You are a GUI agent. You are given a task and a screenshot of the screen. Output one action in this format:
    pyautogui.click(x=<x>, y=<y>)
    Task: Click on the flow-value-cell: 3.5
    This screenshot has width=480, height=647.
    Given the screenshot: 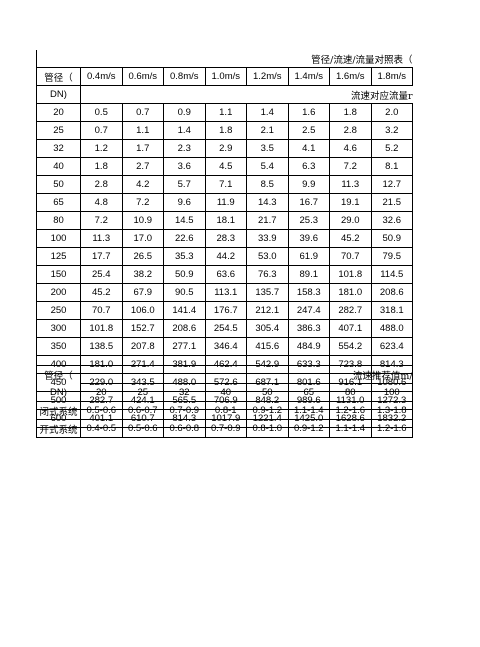 What is the action you would take?
    pyautogui.click(x=267, y=148)
    